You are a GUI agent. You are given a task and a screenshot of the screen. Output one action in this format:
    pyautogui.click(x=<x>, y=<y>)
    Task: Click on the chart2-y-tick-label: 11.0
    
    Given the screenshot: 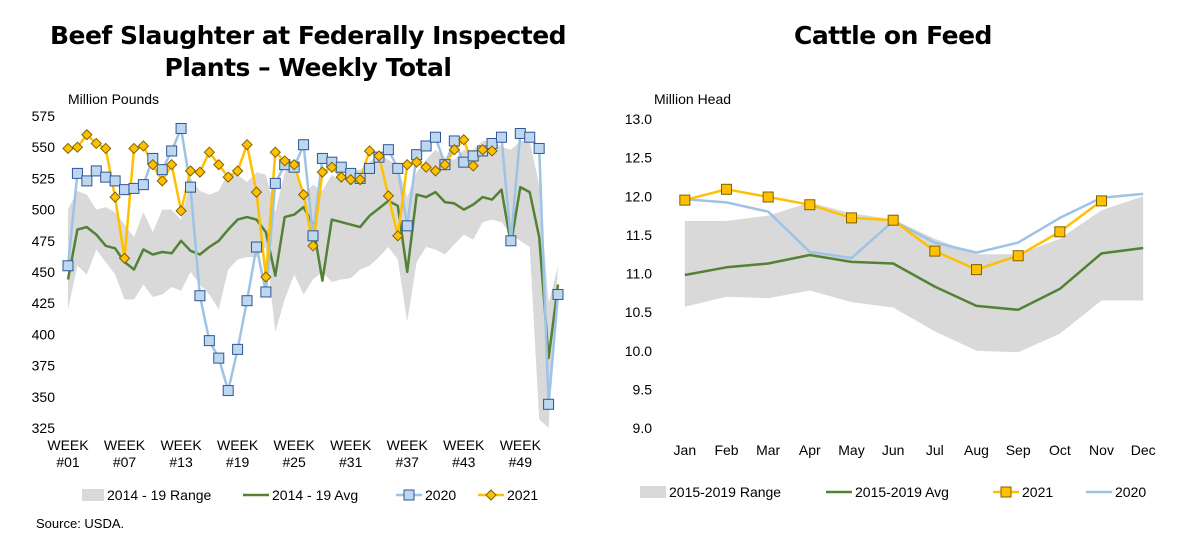 What is the action you would take?
    pyautogui.click(x=639, y=274)
    